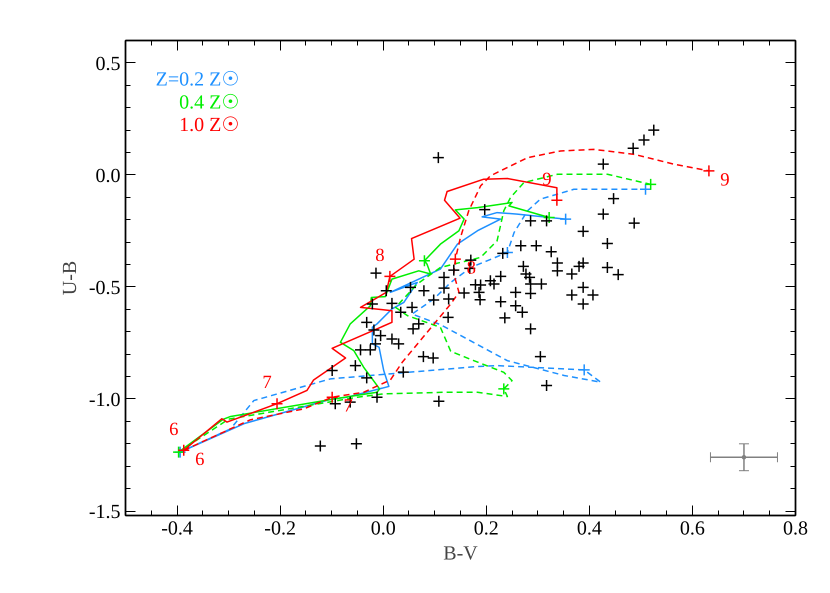 This screenshot has height=593, width=830. What do you see at coordinates (209, 102) in the screenshot?
I see `text: 0.4 Z☉` at bounding box center [209, 102].